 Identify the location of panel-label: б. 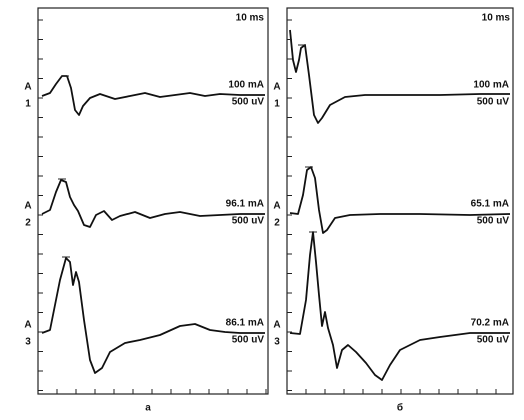
(400, 408).